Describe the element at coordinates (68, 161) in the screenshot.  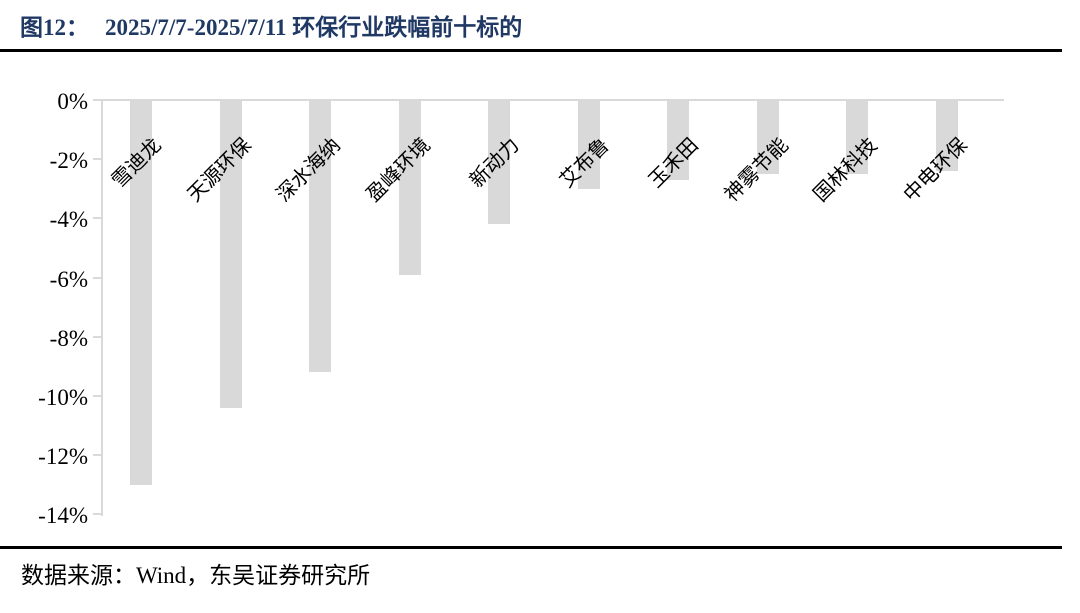
I see `y-axis-tick-label: -2%` at that location.